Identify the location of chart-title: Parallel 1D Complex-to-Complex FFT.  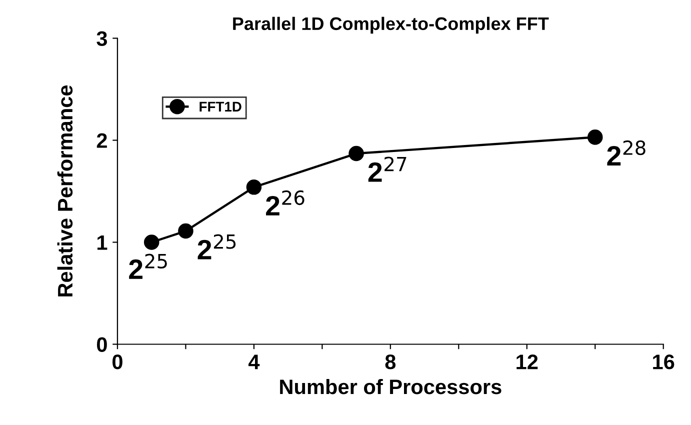
(391, 25).